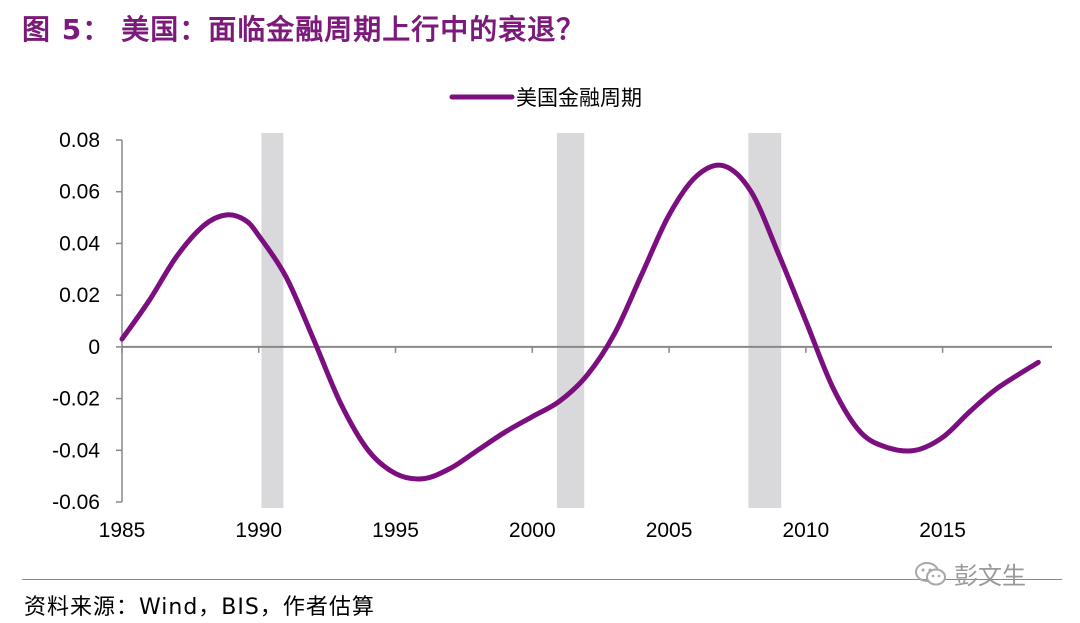 The width and height of the screenshot is (1080, 623). Describe the element at coordinates (258, 530) in the screenshot. I see `x-tick-label: 1990` at that location.